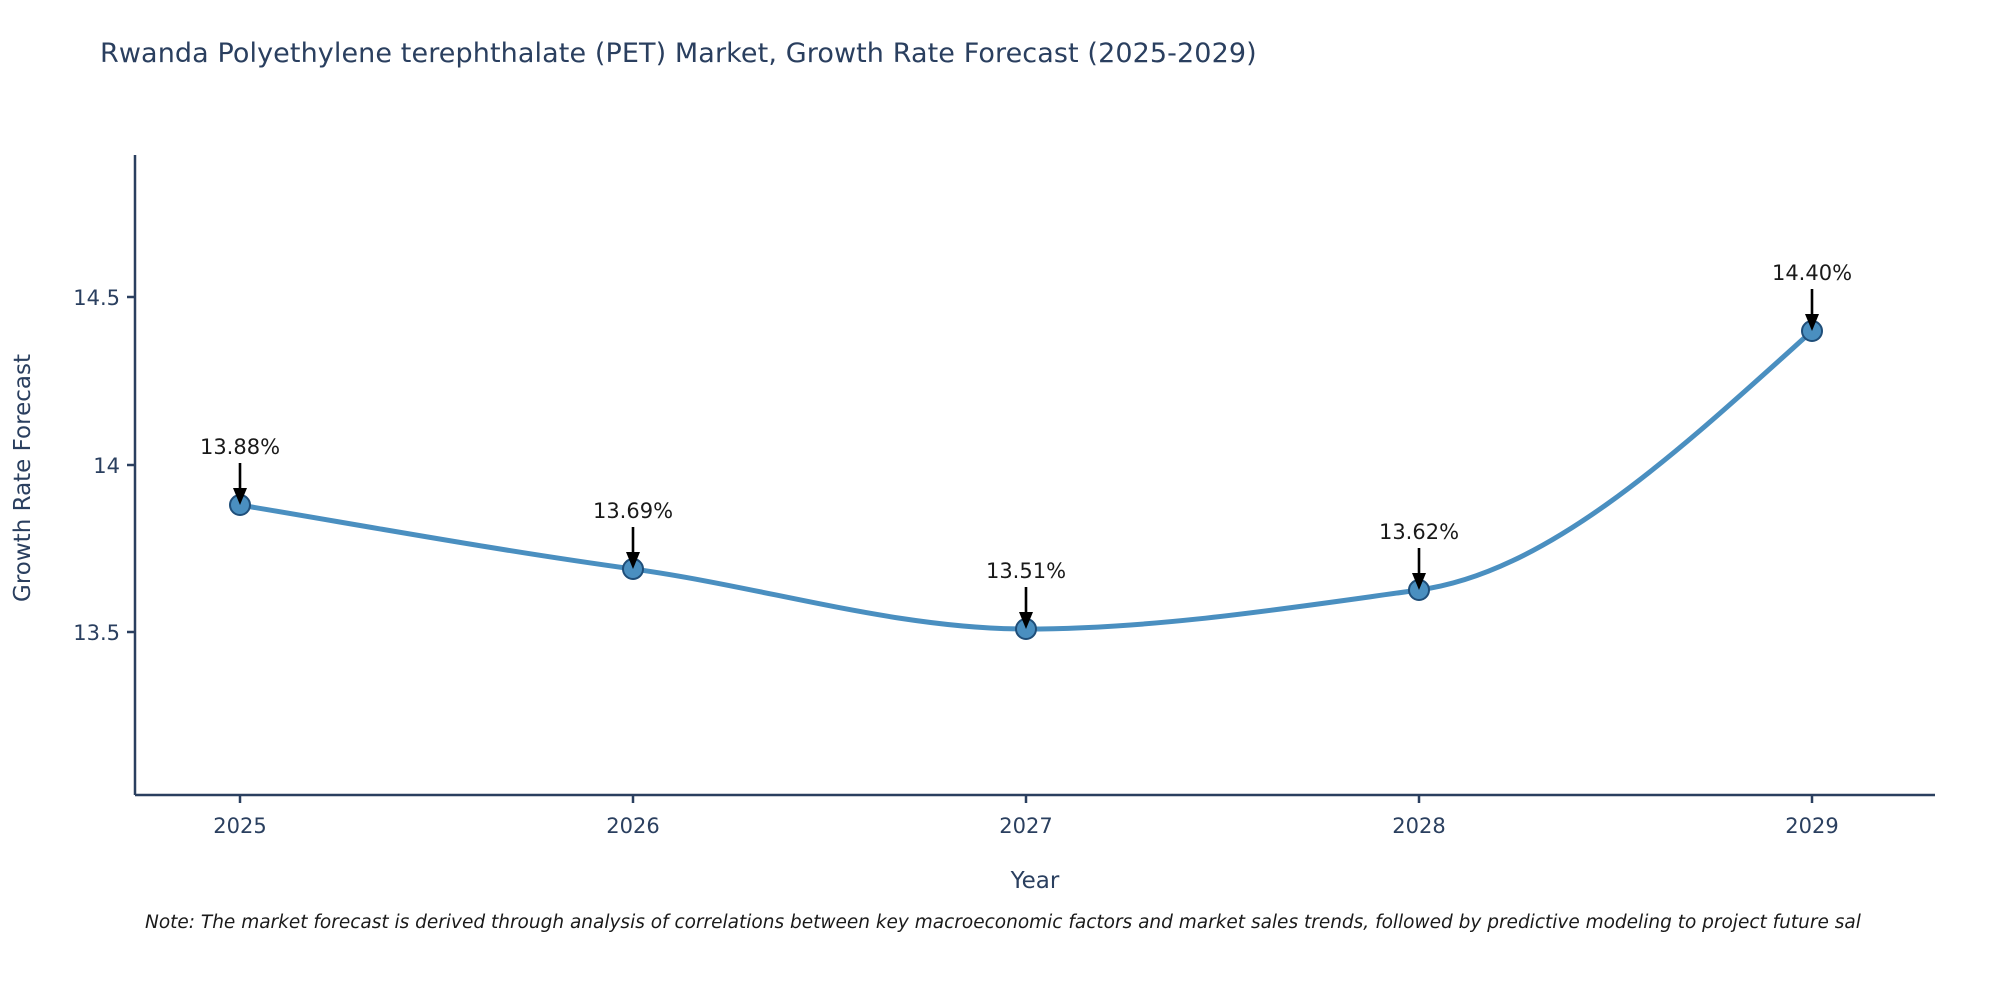  I want to click on data-point-label: 14.40%, so click(1812, 273).